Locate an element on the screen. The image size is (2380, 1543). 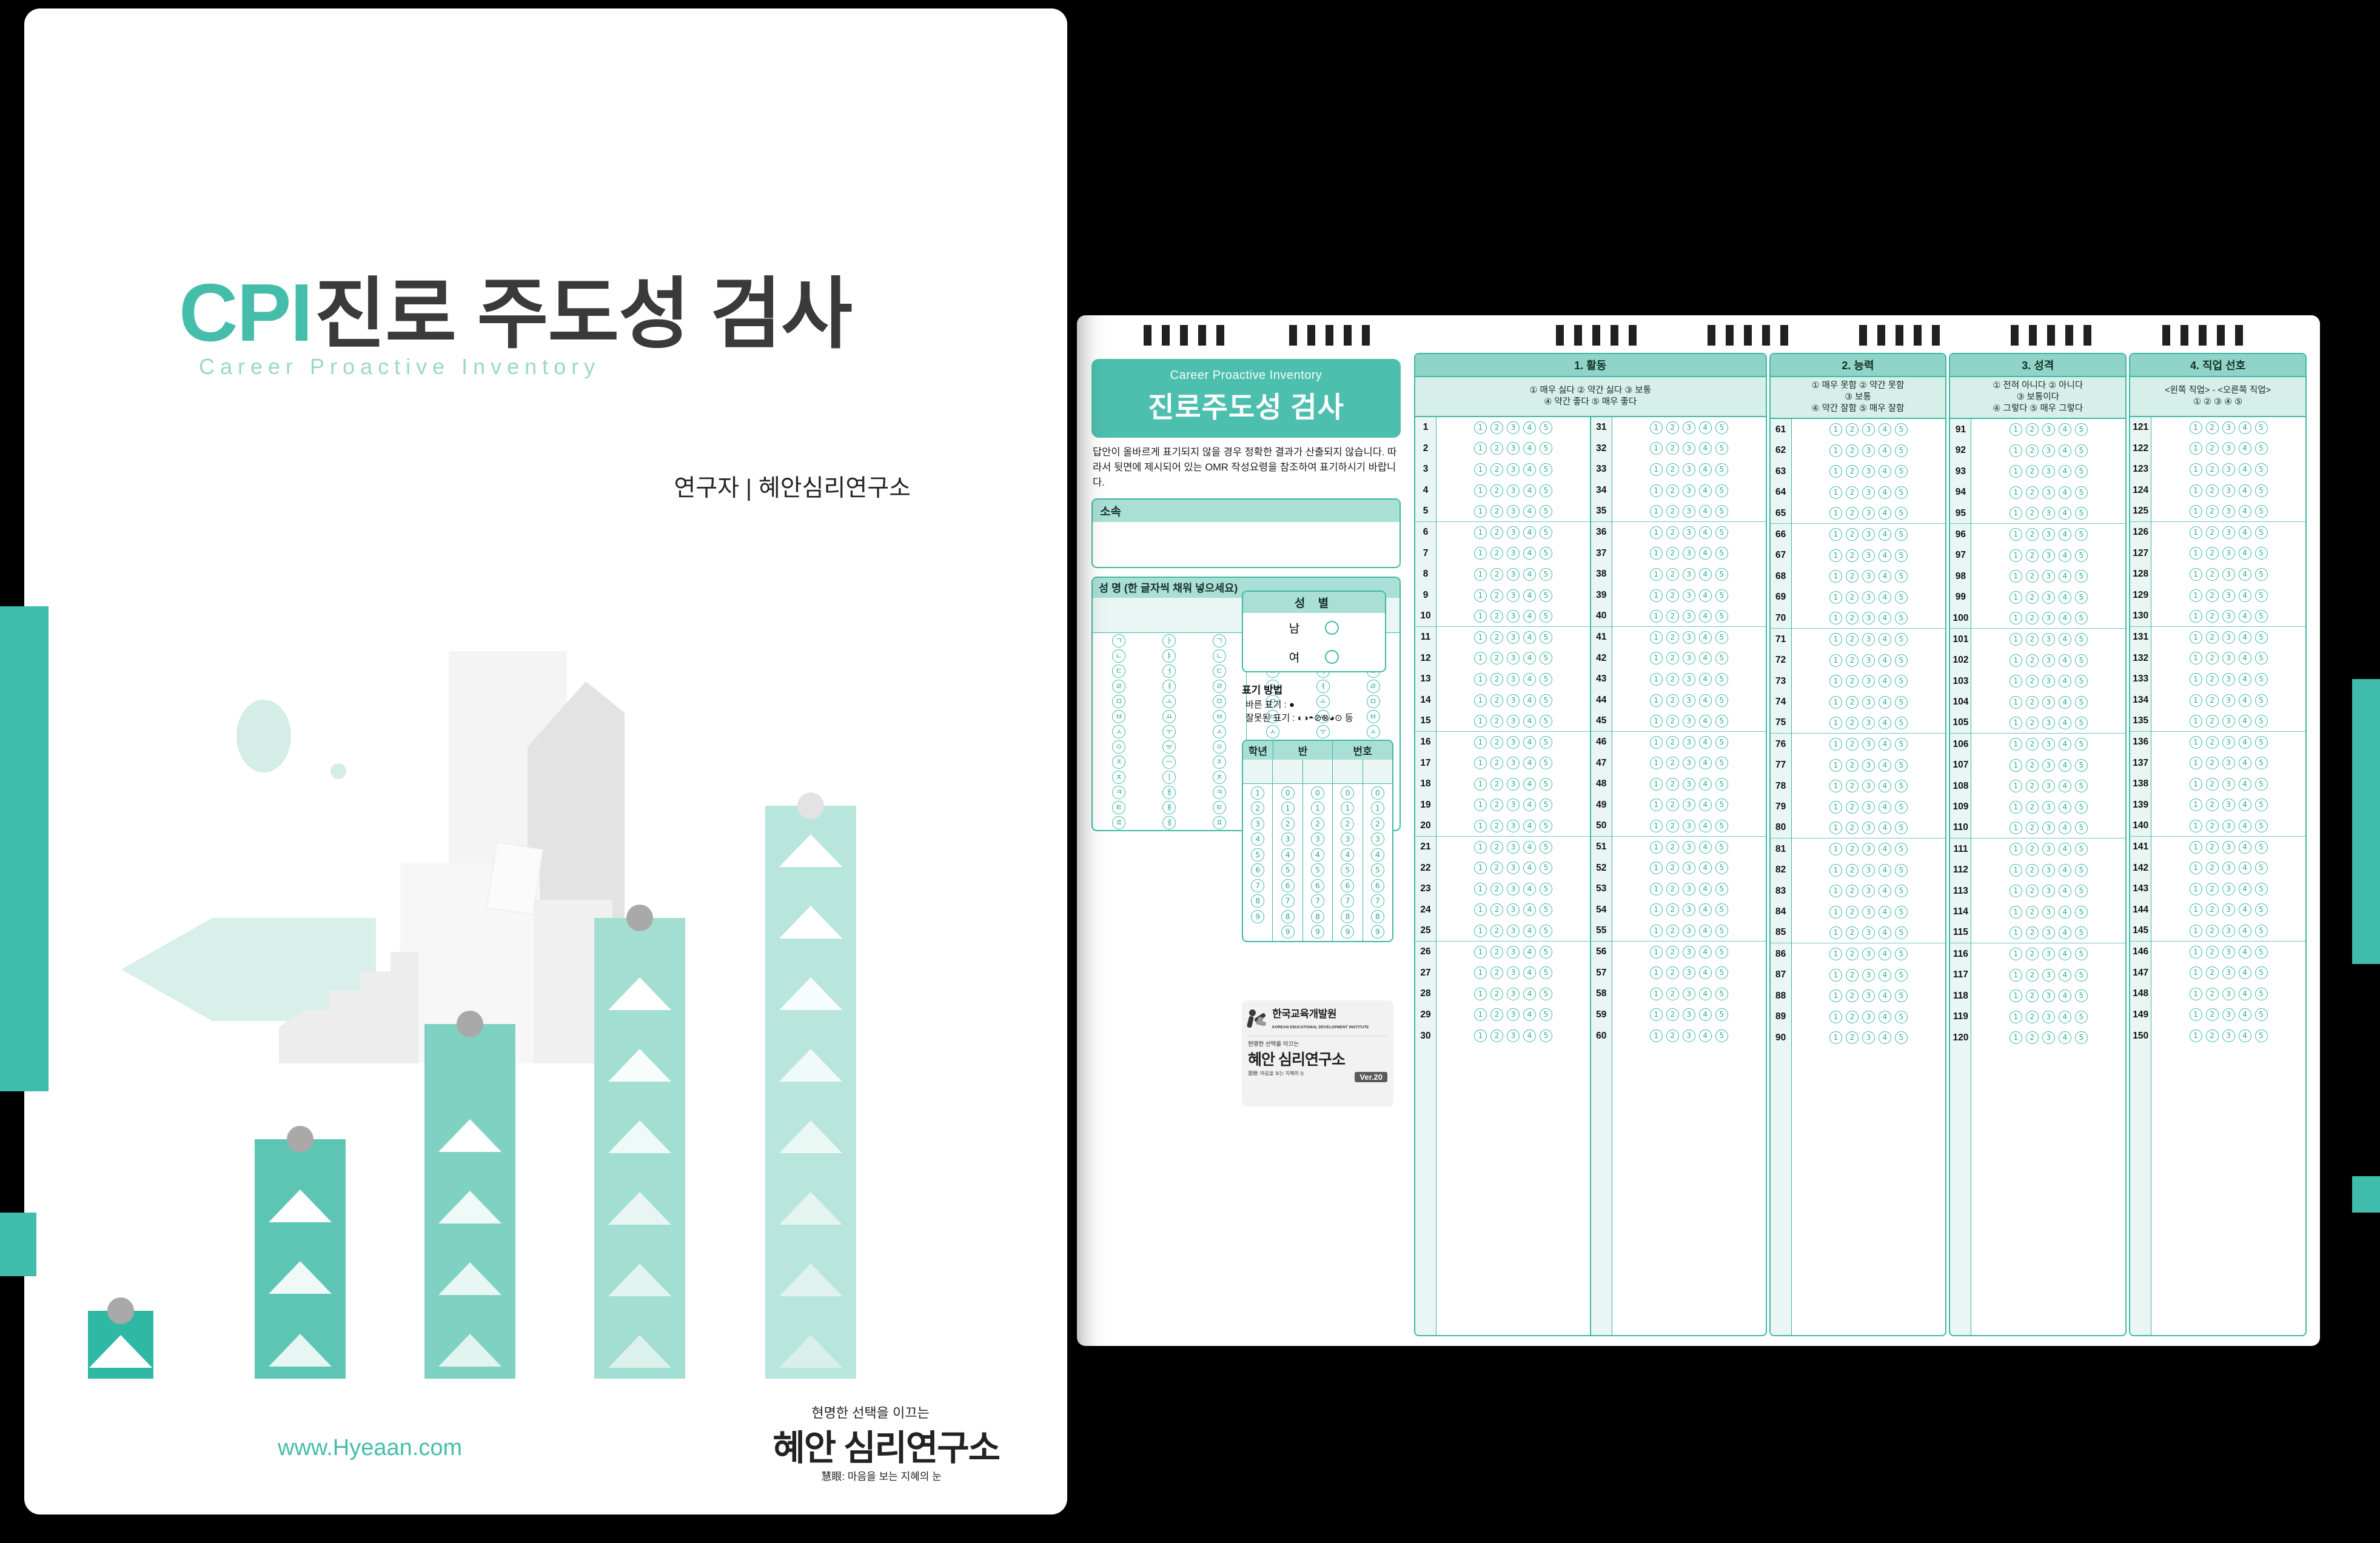
name-bubble-row: ㄴㅑㄴ is located at coordinates (1169, 655).